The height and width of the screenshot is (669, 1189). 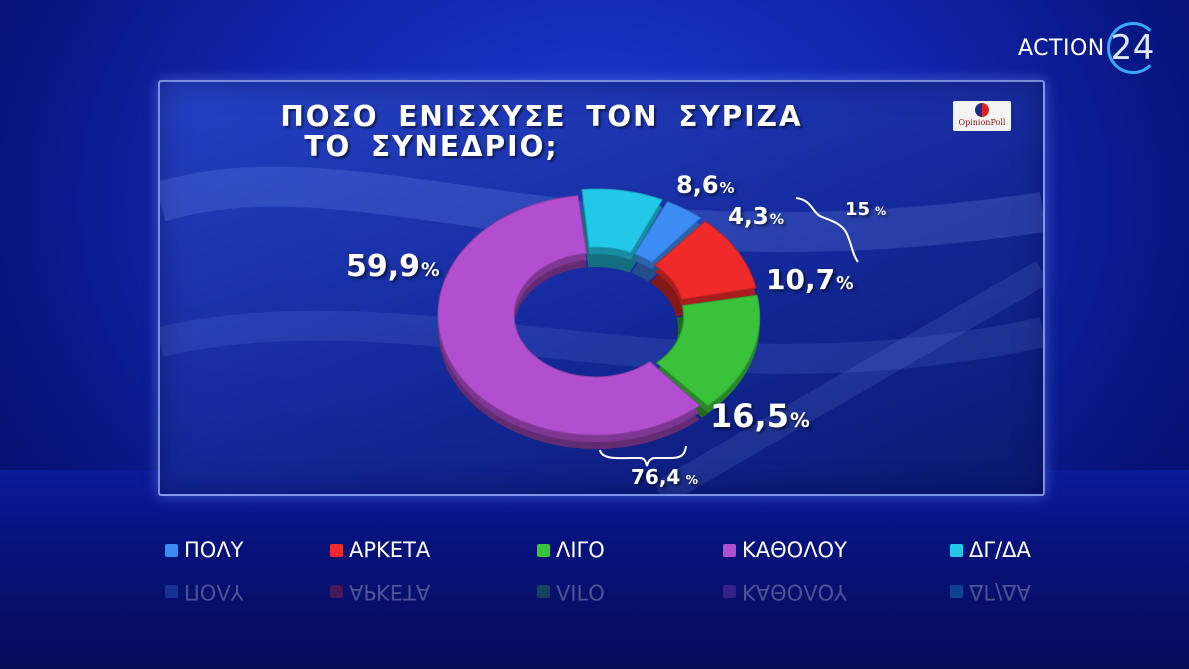 I want to click on pollster-name: OpinionPoll, so click(x=982, y=122).